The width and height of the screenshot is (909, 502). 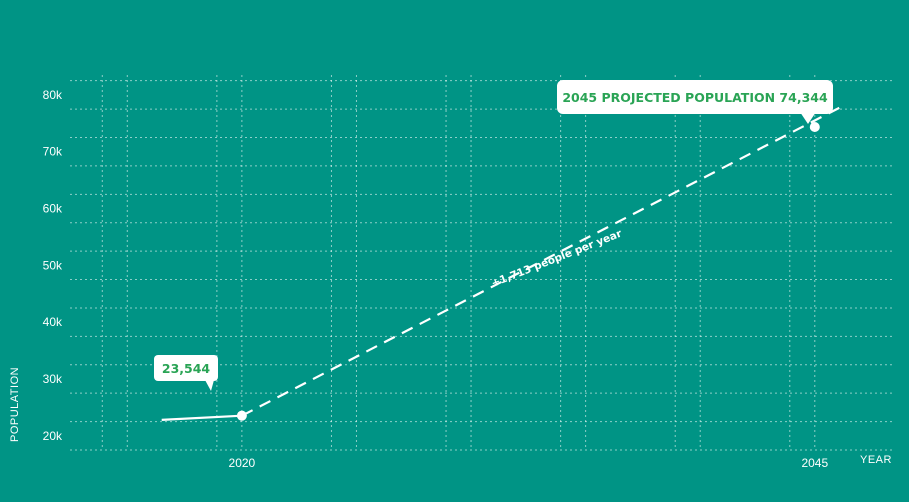 What do you see at coordinates (876, 460) in the screenshot?
I see `x-axis-label: YEAR` at bounding box center [876, 460].